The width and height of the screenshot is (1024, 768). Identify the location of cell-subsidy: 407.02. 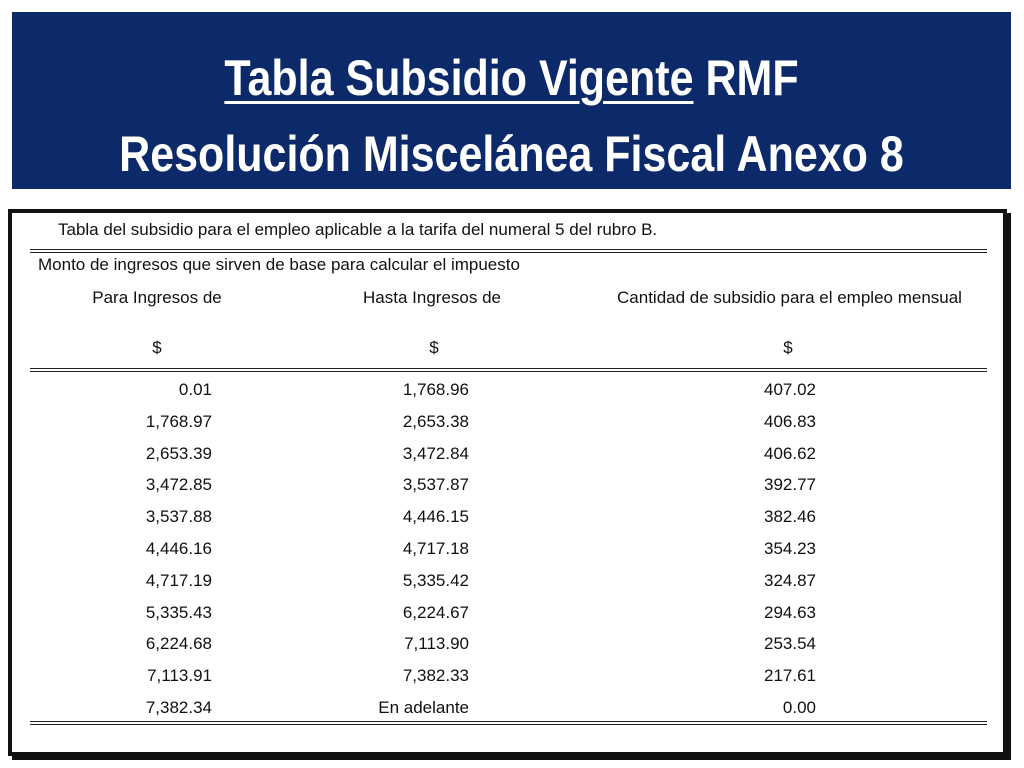
(790, 389).